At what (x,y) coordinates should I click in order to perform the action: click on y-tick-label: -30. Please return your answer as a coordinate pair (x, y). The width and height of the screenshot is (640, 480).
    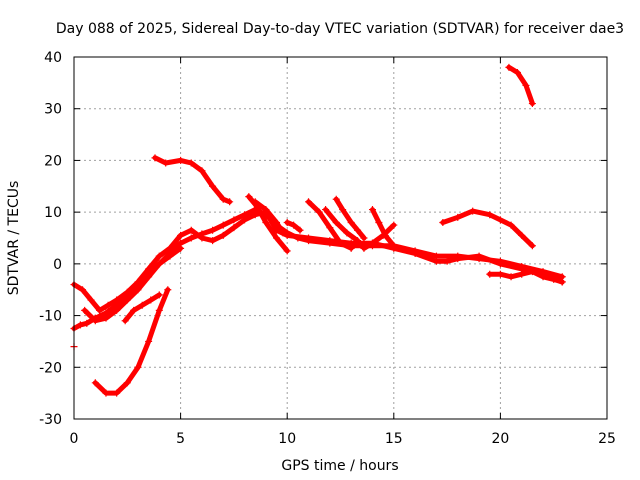
    Looking at the image, I should click on (50, 420).